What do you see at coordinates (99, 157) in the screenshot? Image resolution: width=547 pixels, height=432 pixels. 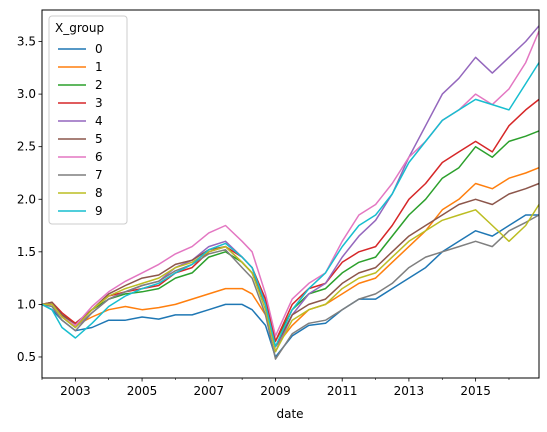 I see `legend-label-6: 6` at bounding box center [99, 157].